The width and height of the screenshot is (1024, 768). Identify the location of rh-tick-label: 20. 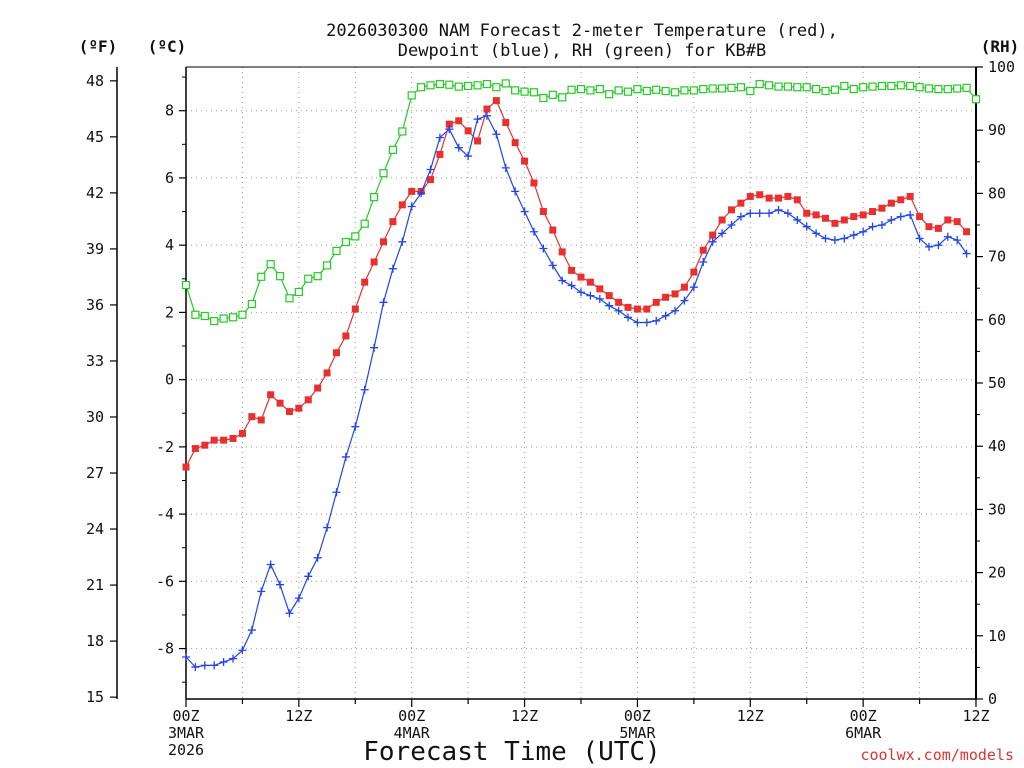
(997, 573).